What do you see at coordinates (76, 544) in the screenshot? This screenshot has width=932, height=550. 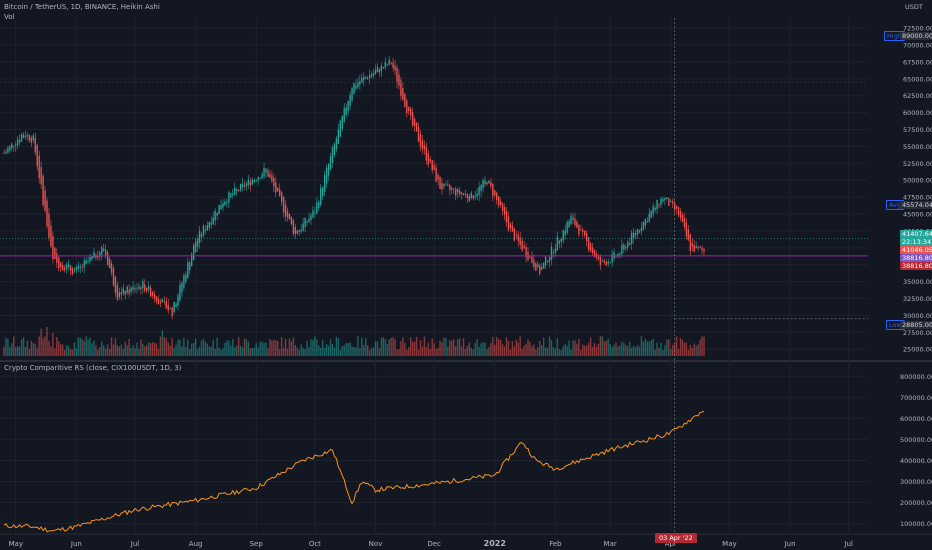 I see `time-tick-label: Jun` at bounding box center [76, 544].